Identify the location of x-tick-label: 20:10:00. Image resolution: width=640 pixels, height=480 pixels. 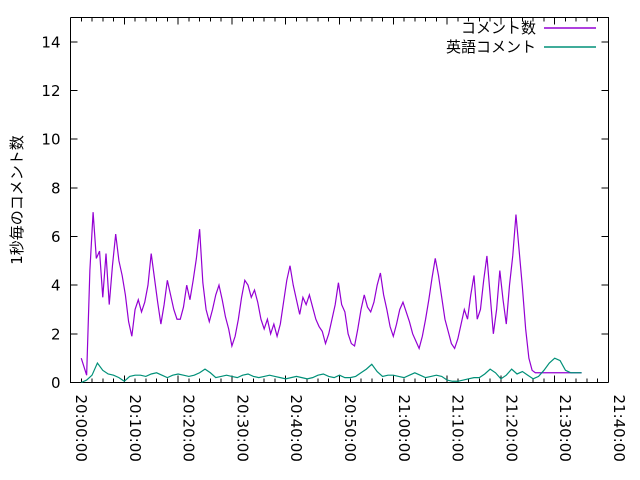
(135, 428).